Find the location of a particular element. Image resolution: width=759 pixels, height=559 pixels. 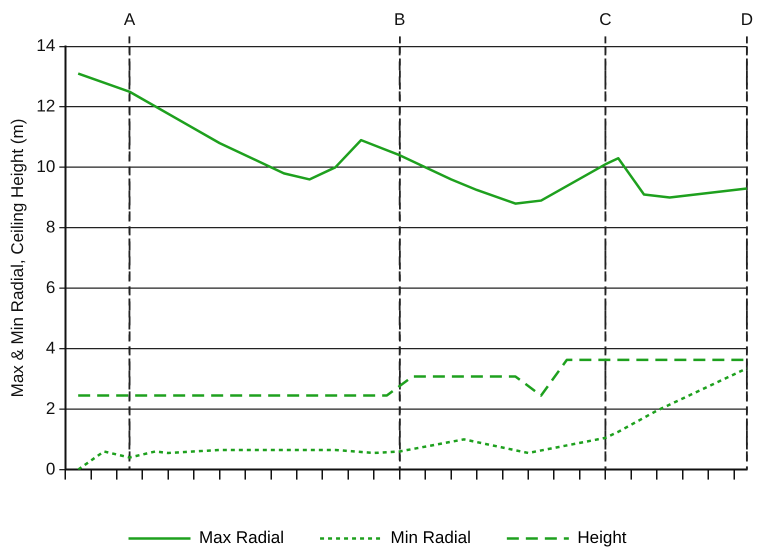

legend-label: Height is located at coordinates (602, 538).